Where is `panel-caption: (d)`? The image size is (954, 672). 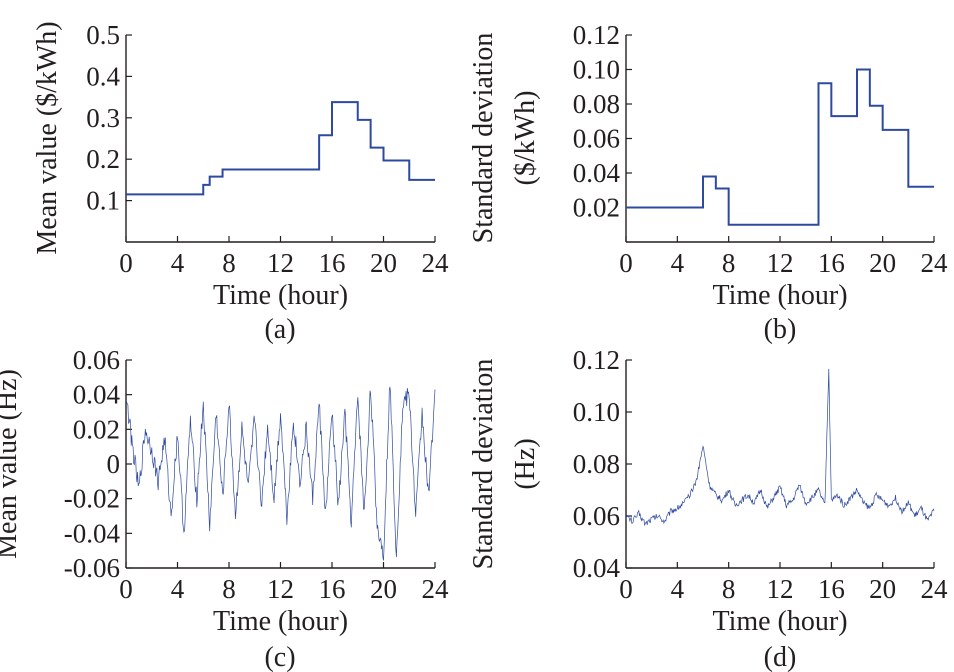
panel-caption: (d) is located at coordinates (780, 657).